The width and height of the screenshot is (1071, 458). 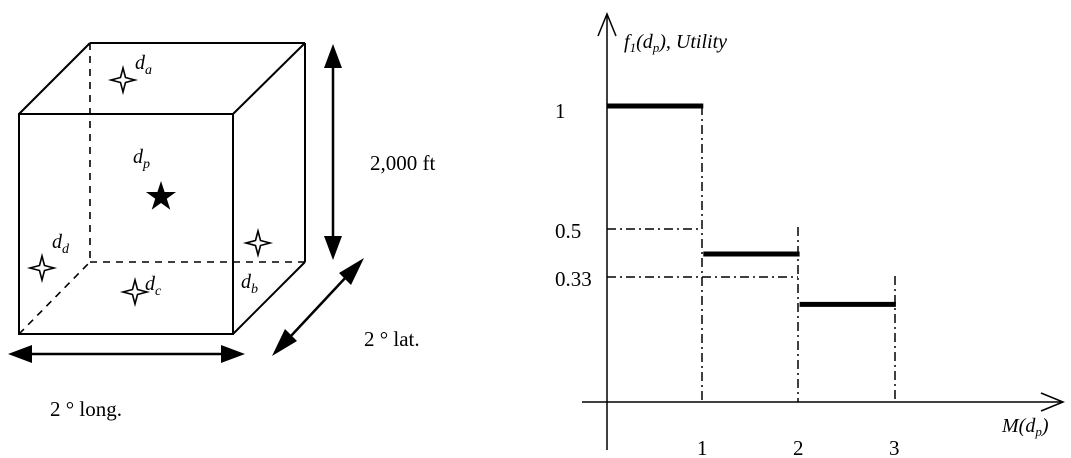 What do you see at coordinates (143, 65) in the screenshot?
I see `point-label-a: da` at bounding box center [143, 65].